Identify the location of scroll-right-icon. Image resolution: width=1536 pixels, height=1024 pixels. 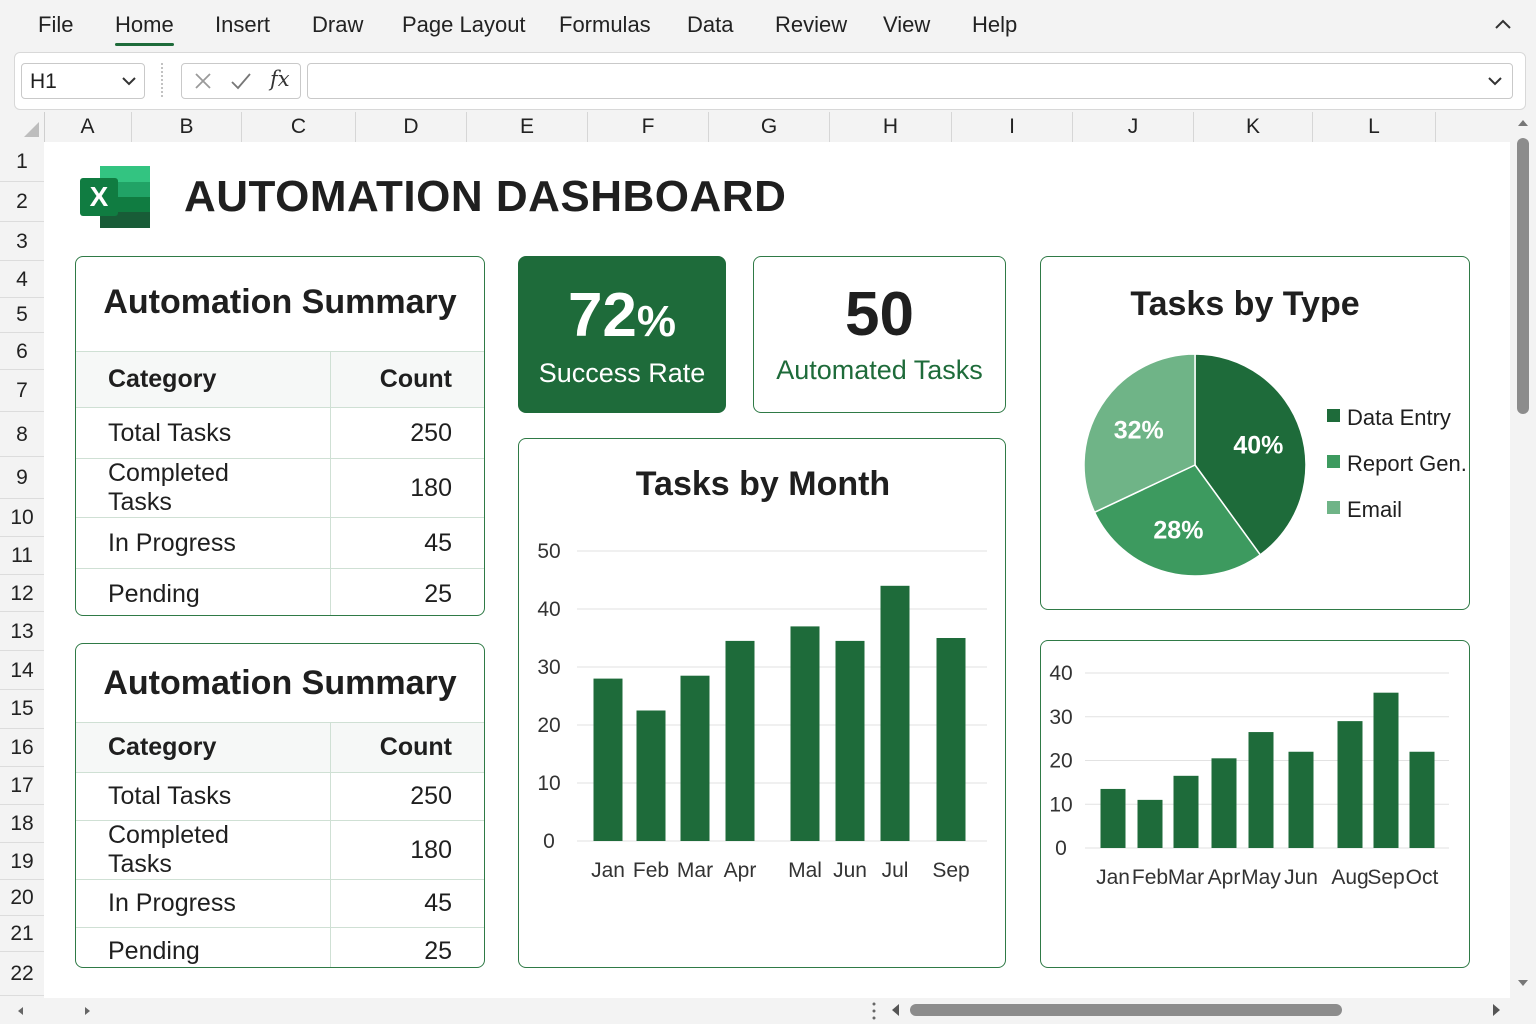
(1496, 1010).